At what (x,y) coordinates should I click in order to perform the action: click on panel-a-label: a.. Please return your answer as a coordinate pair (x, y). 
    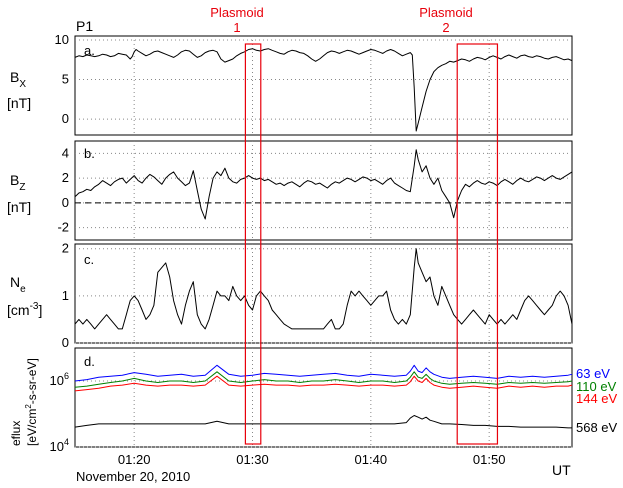
    Looking at the image, I should click on (89, 50).